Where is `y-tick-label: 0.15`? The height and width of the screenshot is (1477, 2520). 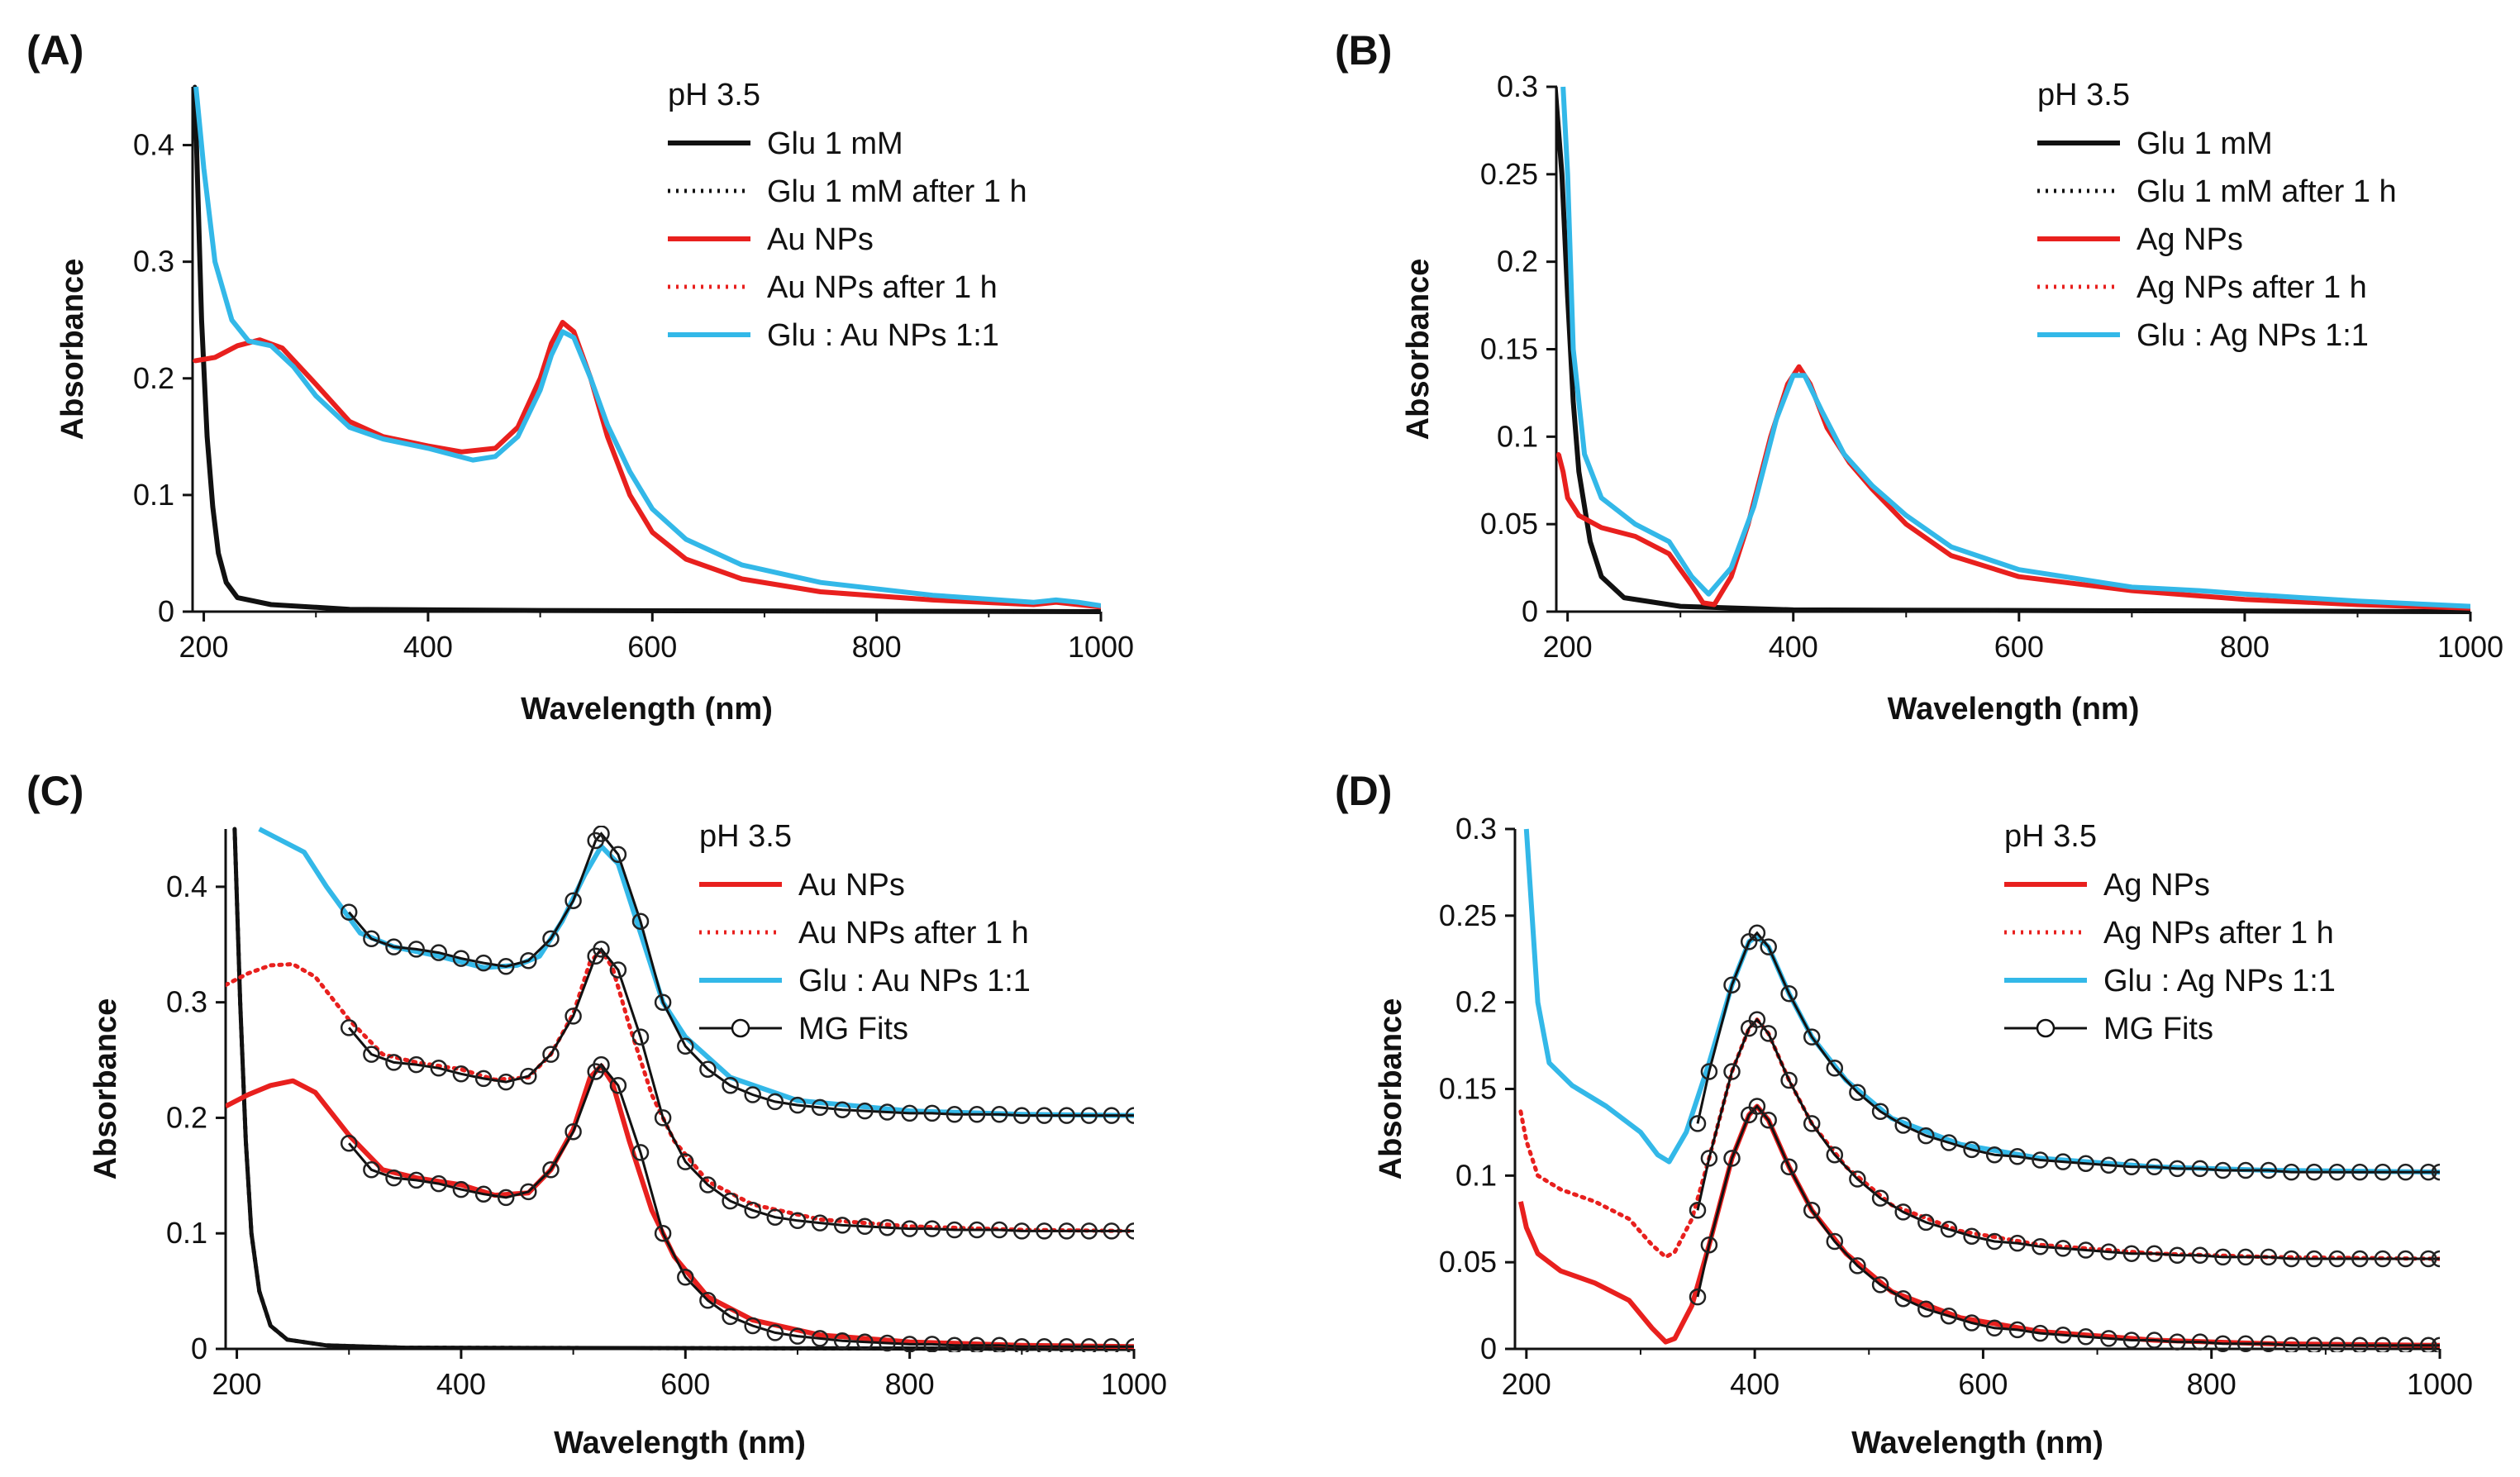
y-tick-label: 0.15 is located at coordinates (1468, 1089).